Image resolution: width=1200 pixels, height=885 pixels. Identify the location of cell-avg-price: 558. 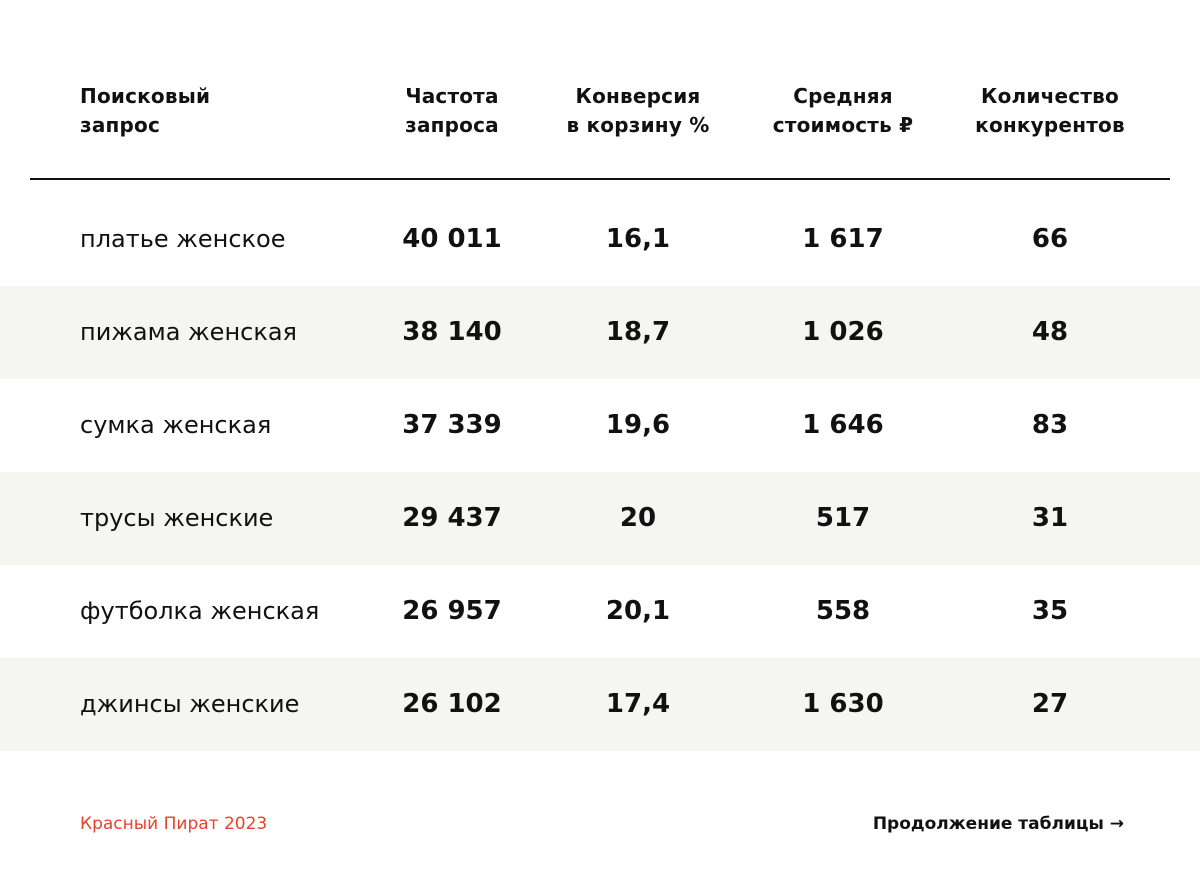
(843, 611).